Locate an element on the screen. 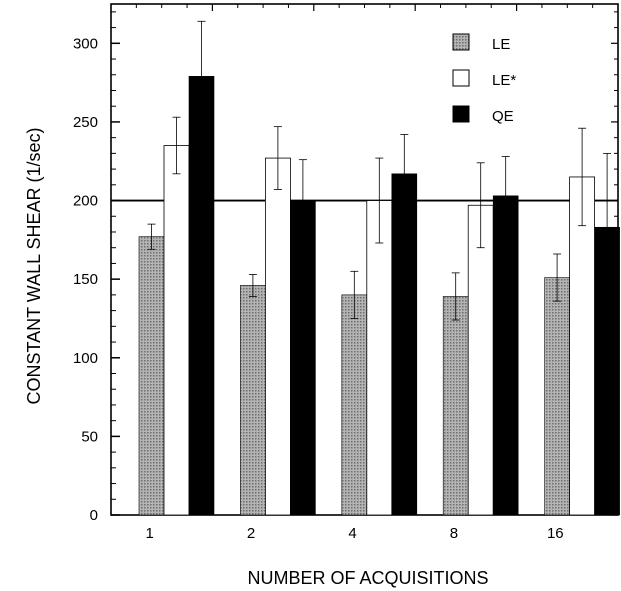 The height and width of the screenshot is (591, 621). legend-label: QE is located at coordinates (503, 116).